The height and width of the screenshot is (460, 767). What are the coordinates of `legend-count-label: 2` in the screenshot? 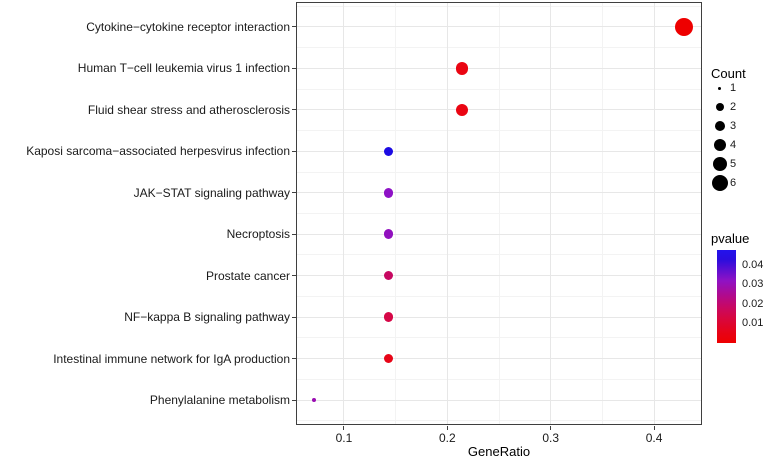 It's located at (733, 107).